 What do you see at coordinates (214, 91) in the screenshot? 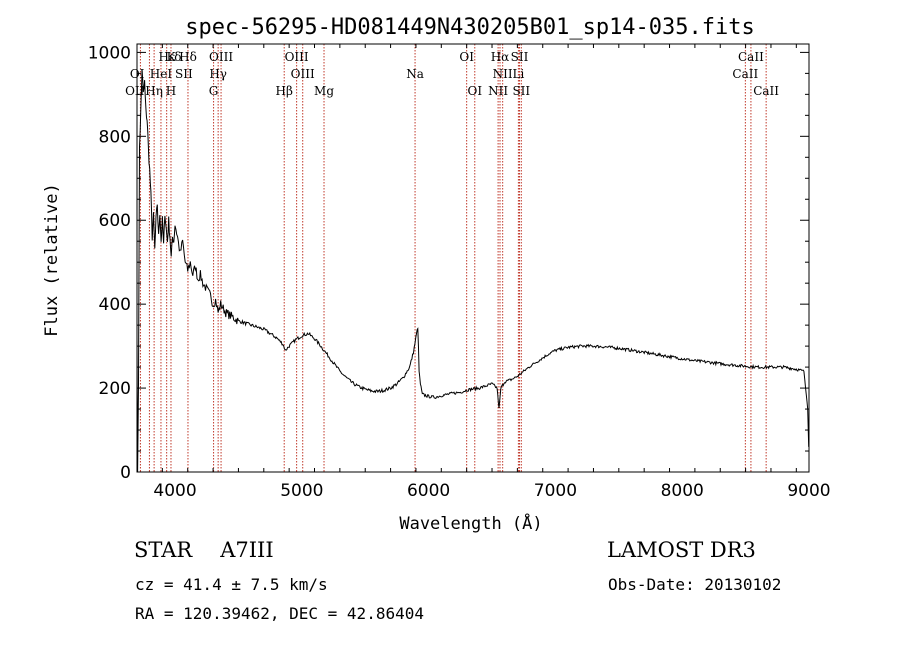
I see `line-label: G` at bounding box center [214, 91].